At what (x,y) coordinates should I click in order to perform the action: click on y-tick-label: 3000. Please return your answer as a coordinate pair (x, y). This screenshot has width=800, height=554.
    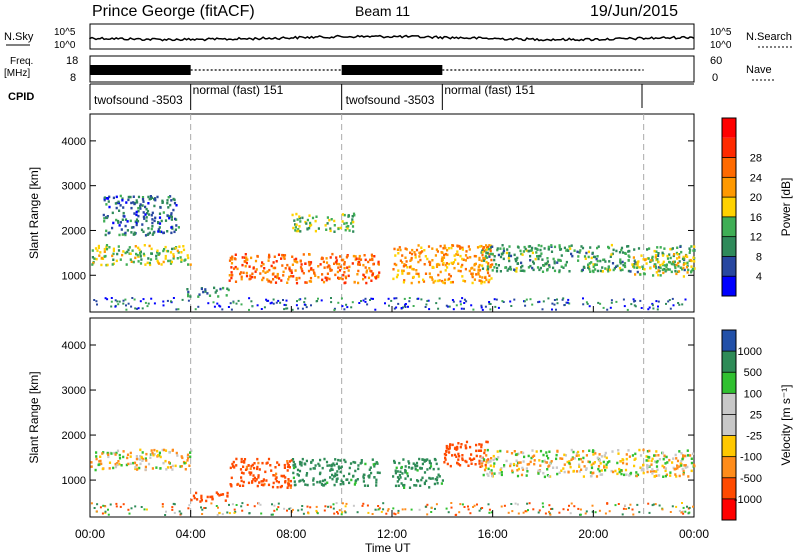
    Looking at the image, I should click on (74, 391).